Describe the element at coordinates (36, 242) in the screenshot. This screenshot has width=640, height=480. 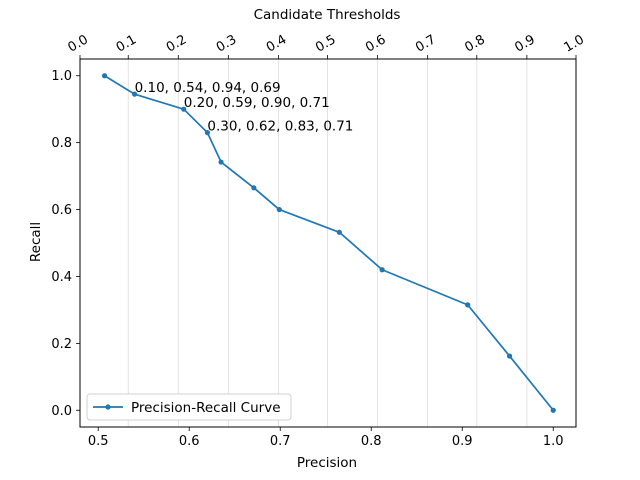
I see `y-axis-label: Recall` at that location.